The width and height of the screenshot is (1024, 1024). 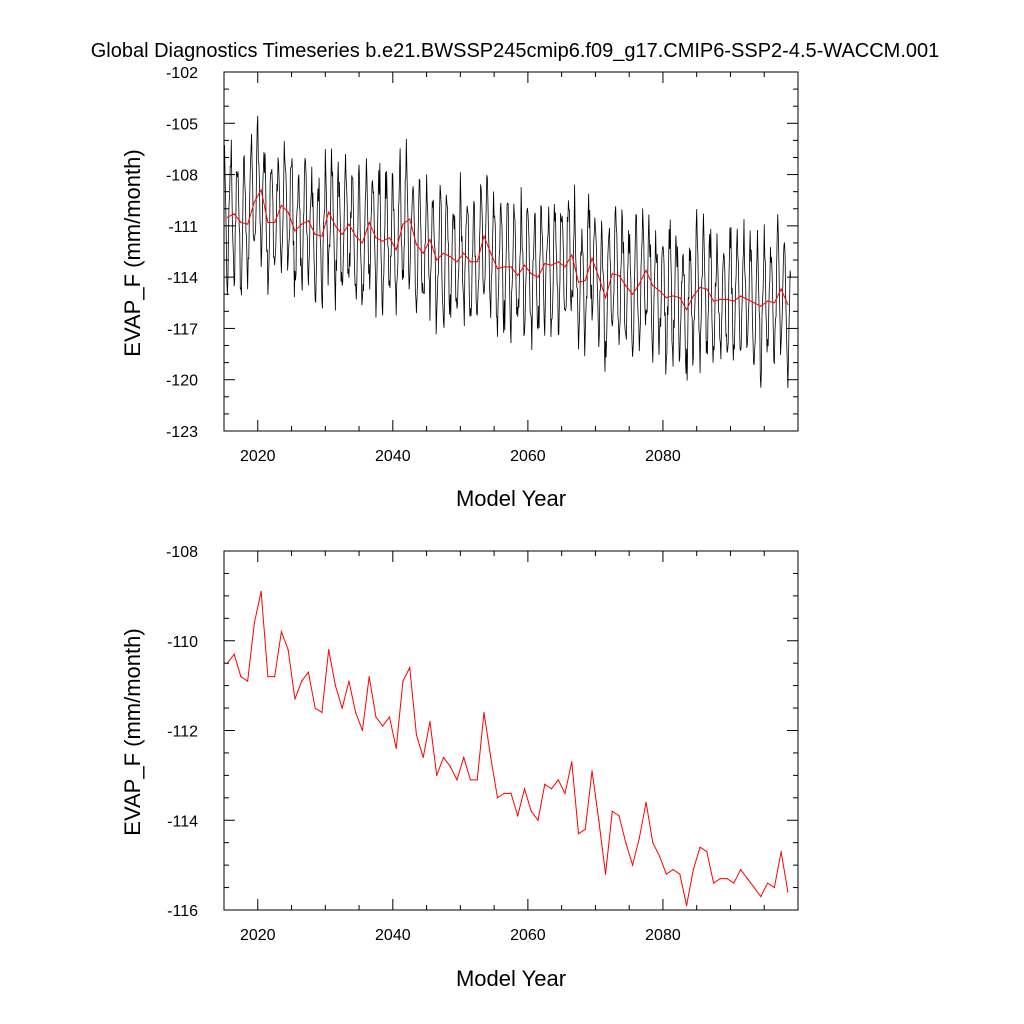 I want to click on monthly-series, so click(x=507, y=251).